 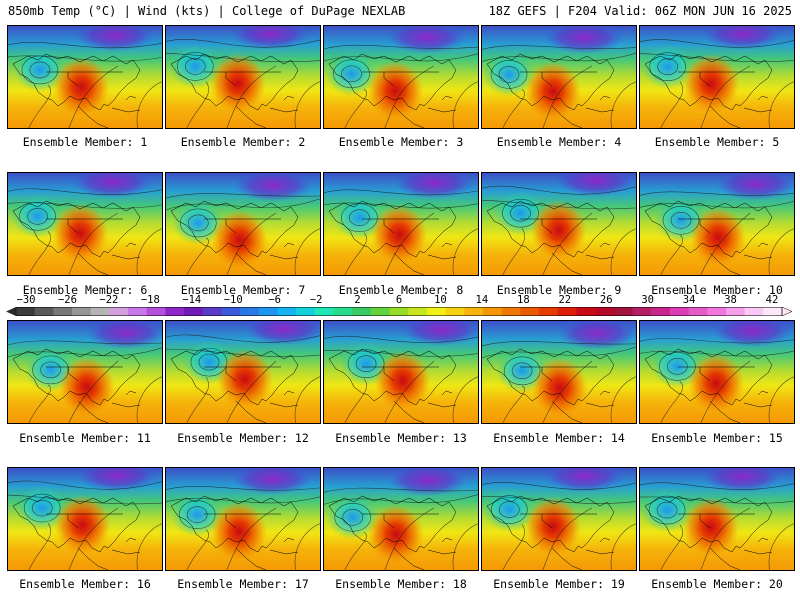 I want to click on ensemble-member-label: Ensemble Member: 20, so click(x=717, y=584).